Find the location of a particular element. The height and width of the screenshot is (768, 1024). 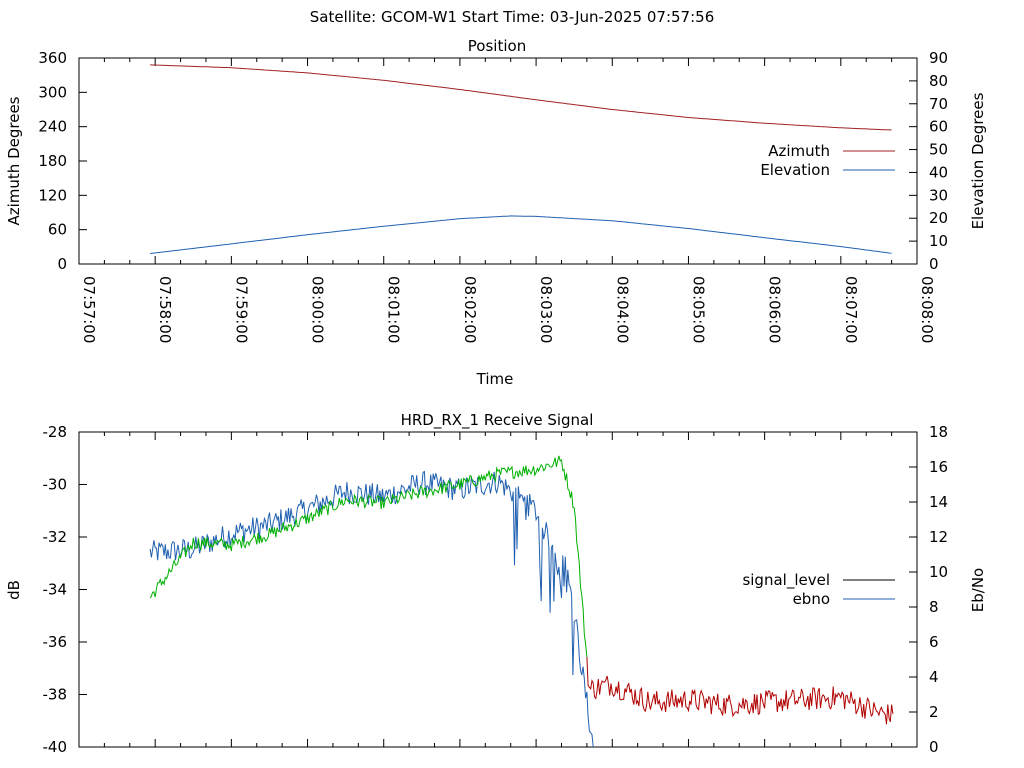

position-elevation-tick-labels: 0 10 20 30 40 50 60 70 80 90 is located at coordinates (938, 161).